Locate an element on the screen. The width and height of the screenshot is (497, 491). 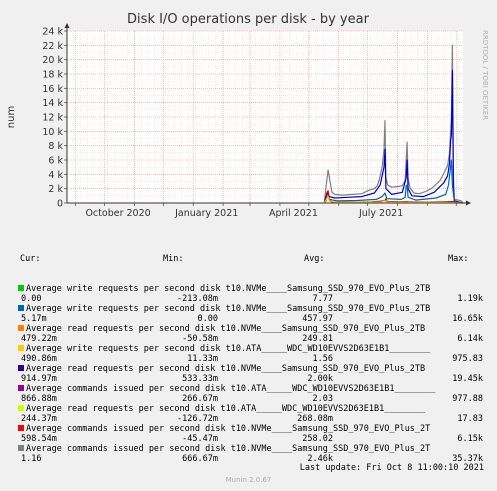
legend-value-min: 533.33m is located at coordinates (200, 379).